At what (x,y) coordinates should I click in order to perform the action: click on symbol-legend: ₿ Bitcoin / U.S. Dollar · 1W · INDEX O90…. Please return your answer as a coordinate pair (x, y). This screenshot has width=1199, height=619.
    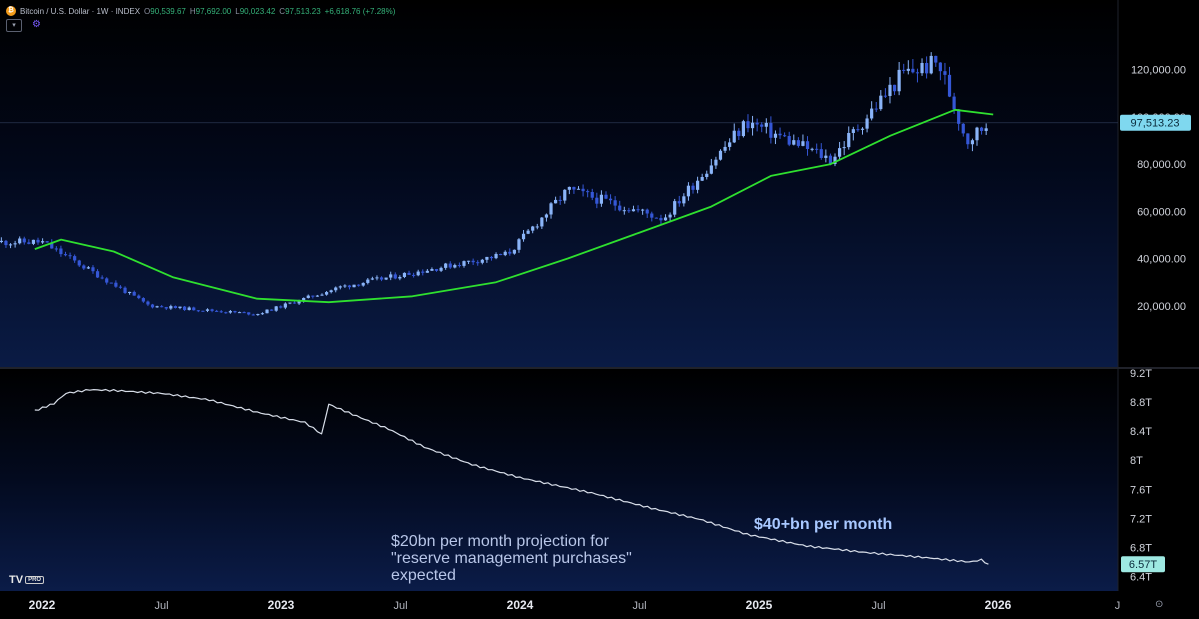
    Looking at the image, I should click on (200, 11).